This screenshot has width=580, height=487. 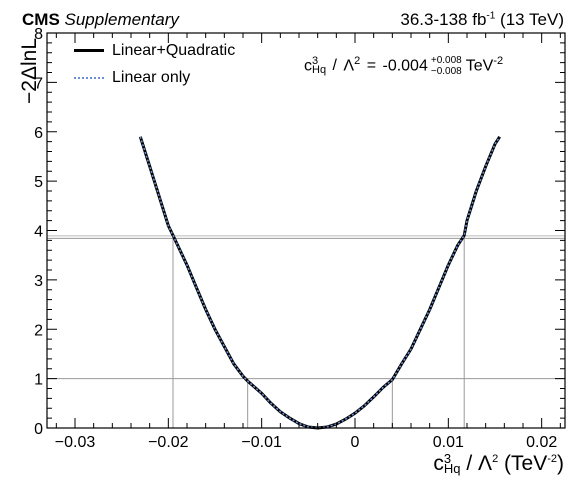 I want to click on result-unit: TeV, so click(x=479, y=66).